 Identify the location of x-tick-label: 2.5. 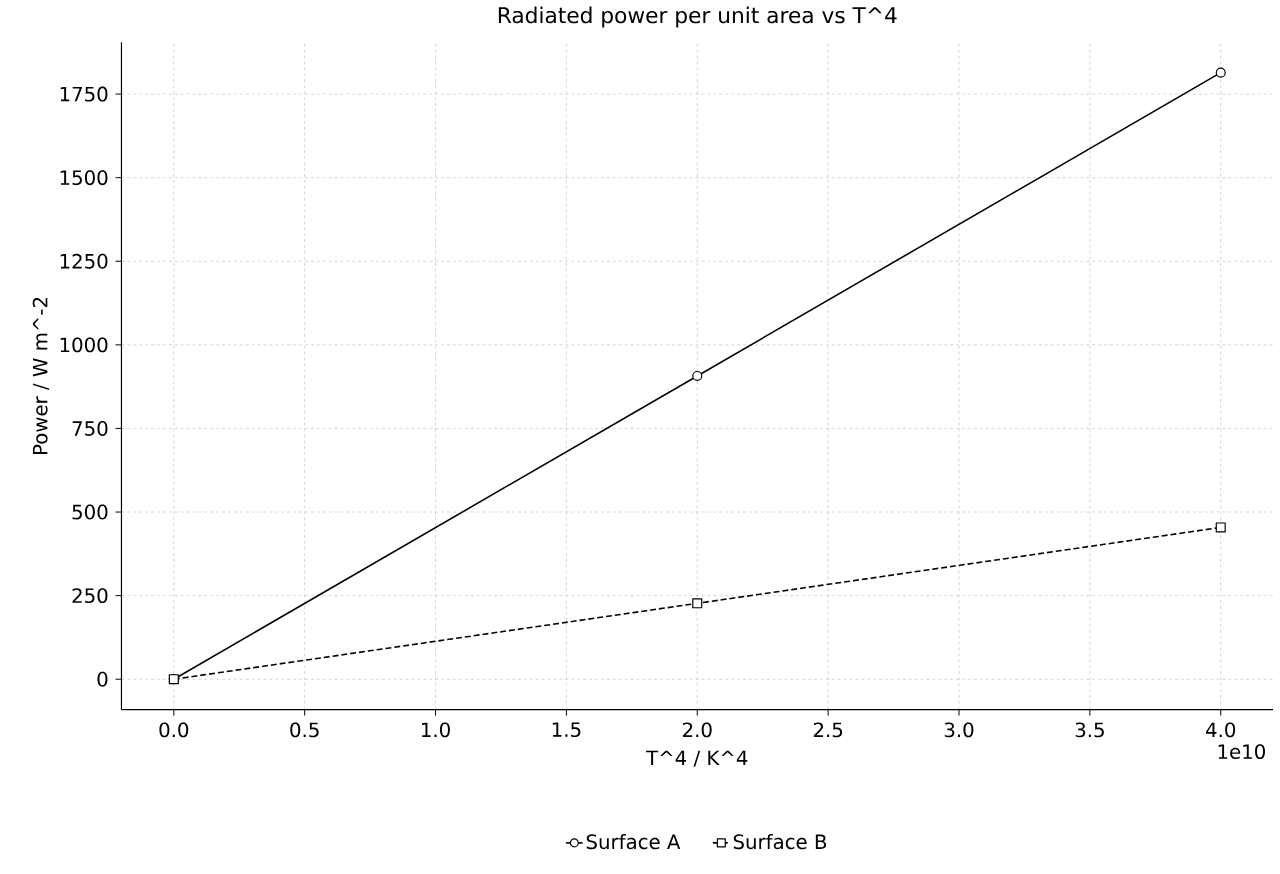
(828, 730).